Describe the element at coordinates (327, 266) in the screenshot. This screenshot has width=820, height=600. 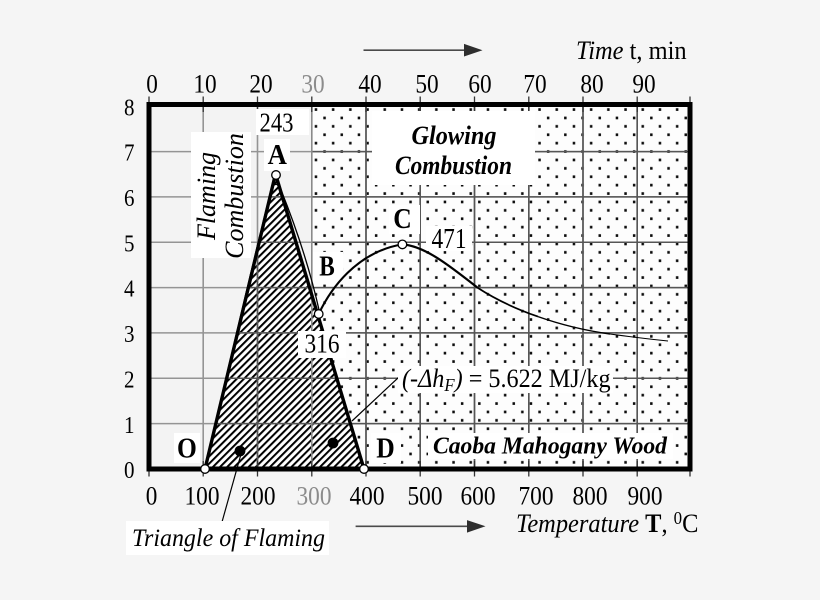
I see `svg-text: B` at that location.